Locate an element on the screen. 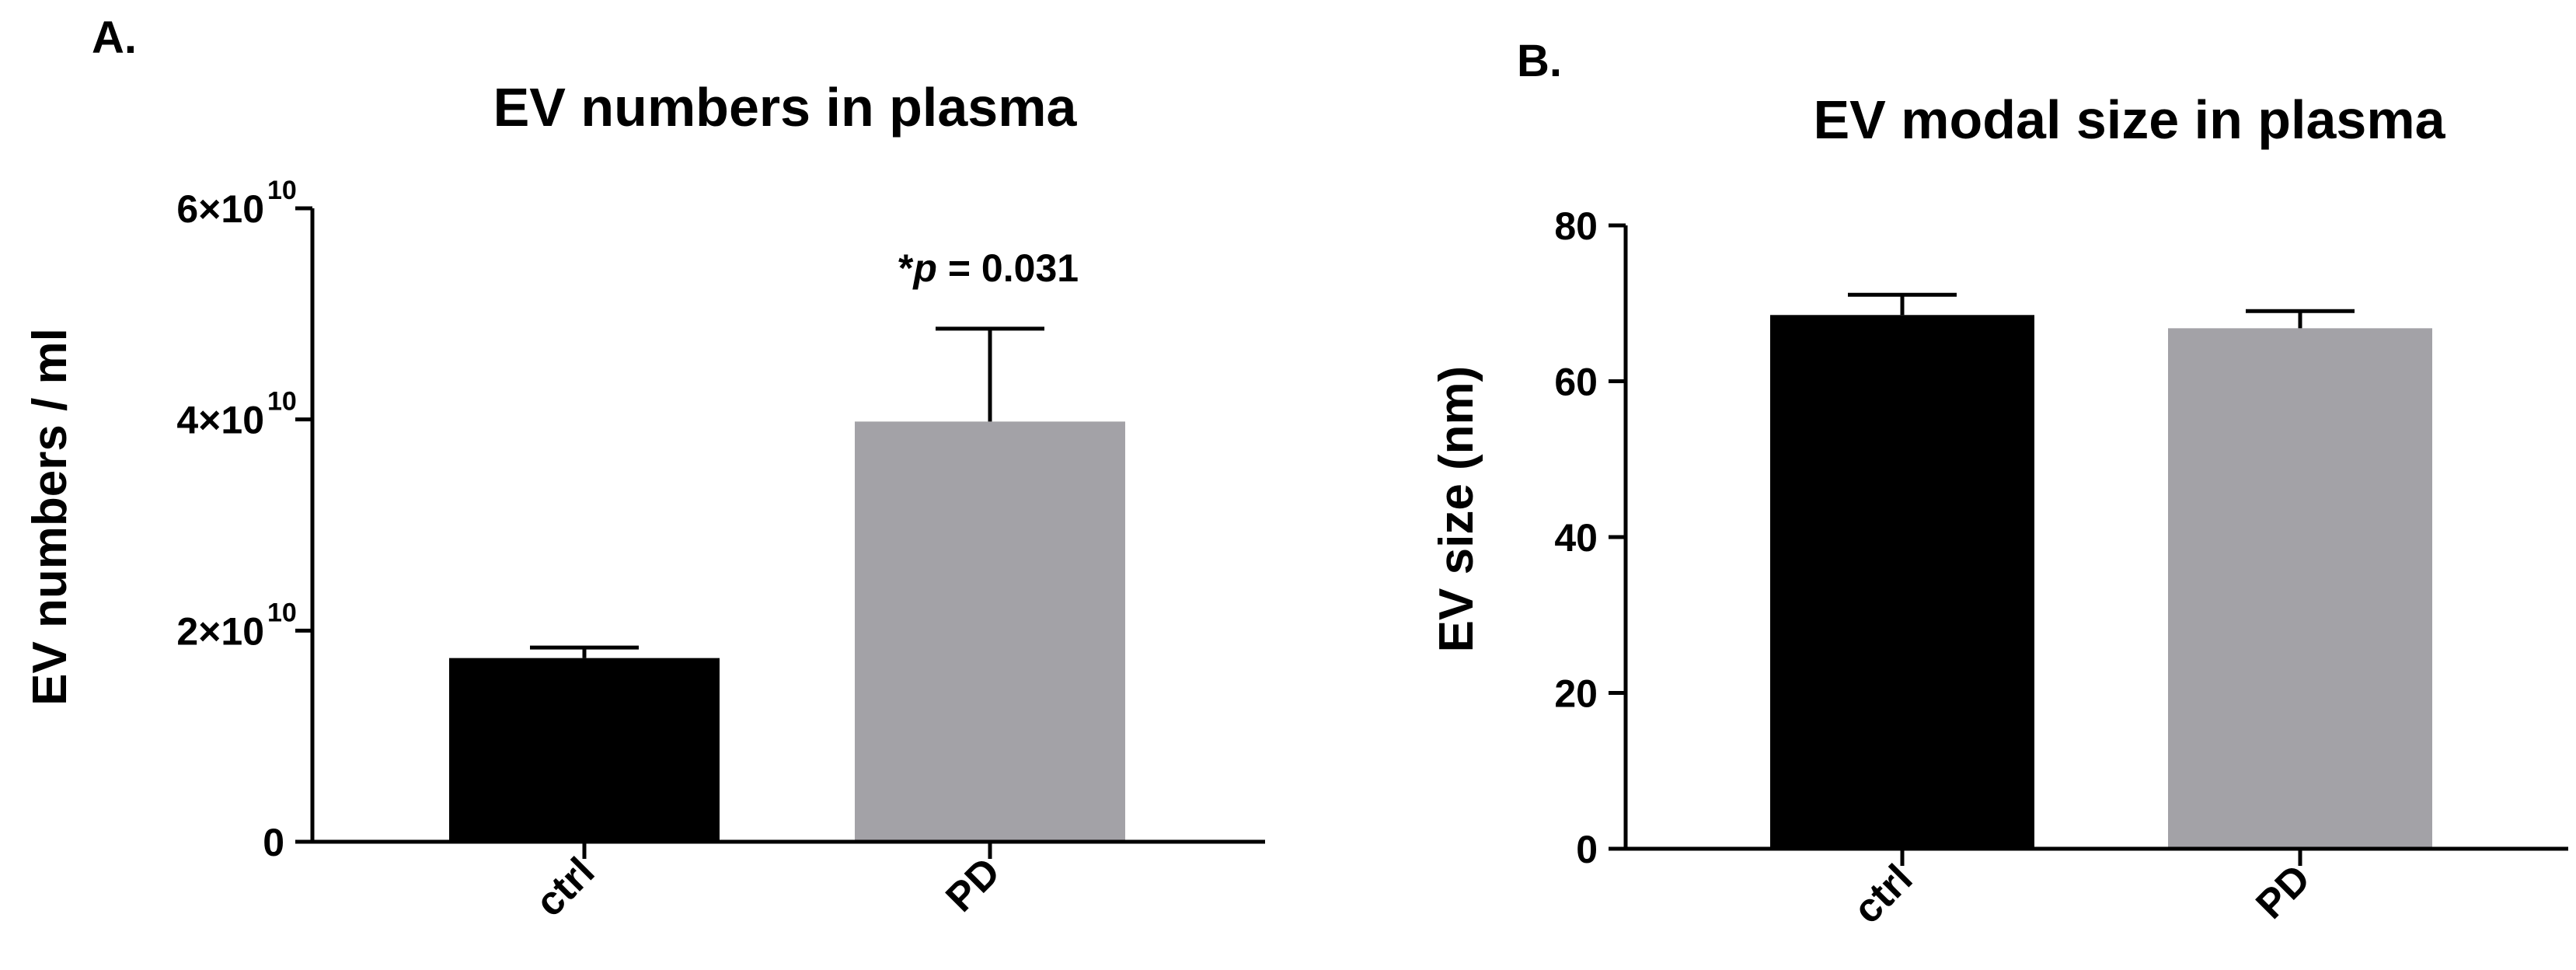 The height and width of the screenshot is (970, 2576). panel-label-b: B. is located at coordinates (1539, 61).